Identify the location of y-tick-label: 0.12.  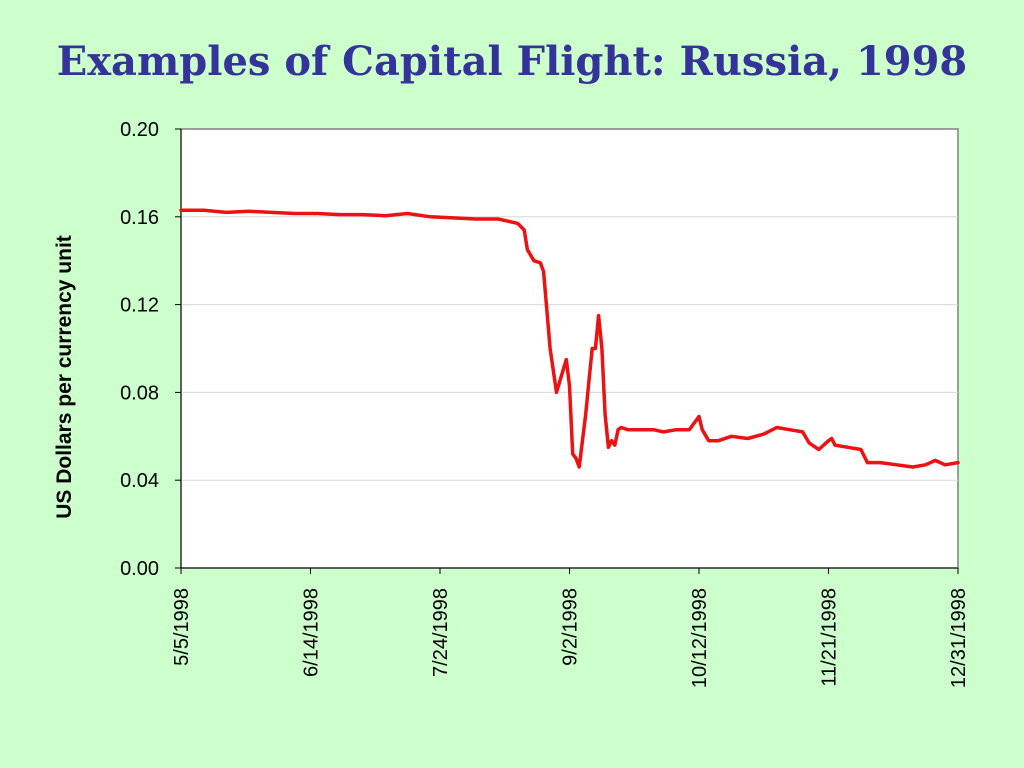
(139, 306).